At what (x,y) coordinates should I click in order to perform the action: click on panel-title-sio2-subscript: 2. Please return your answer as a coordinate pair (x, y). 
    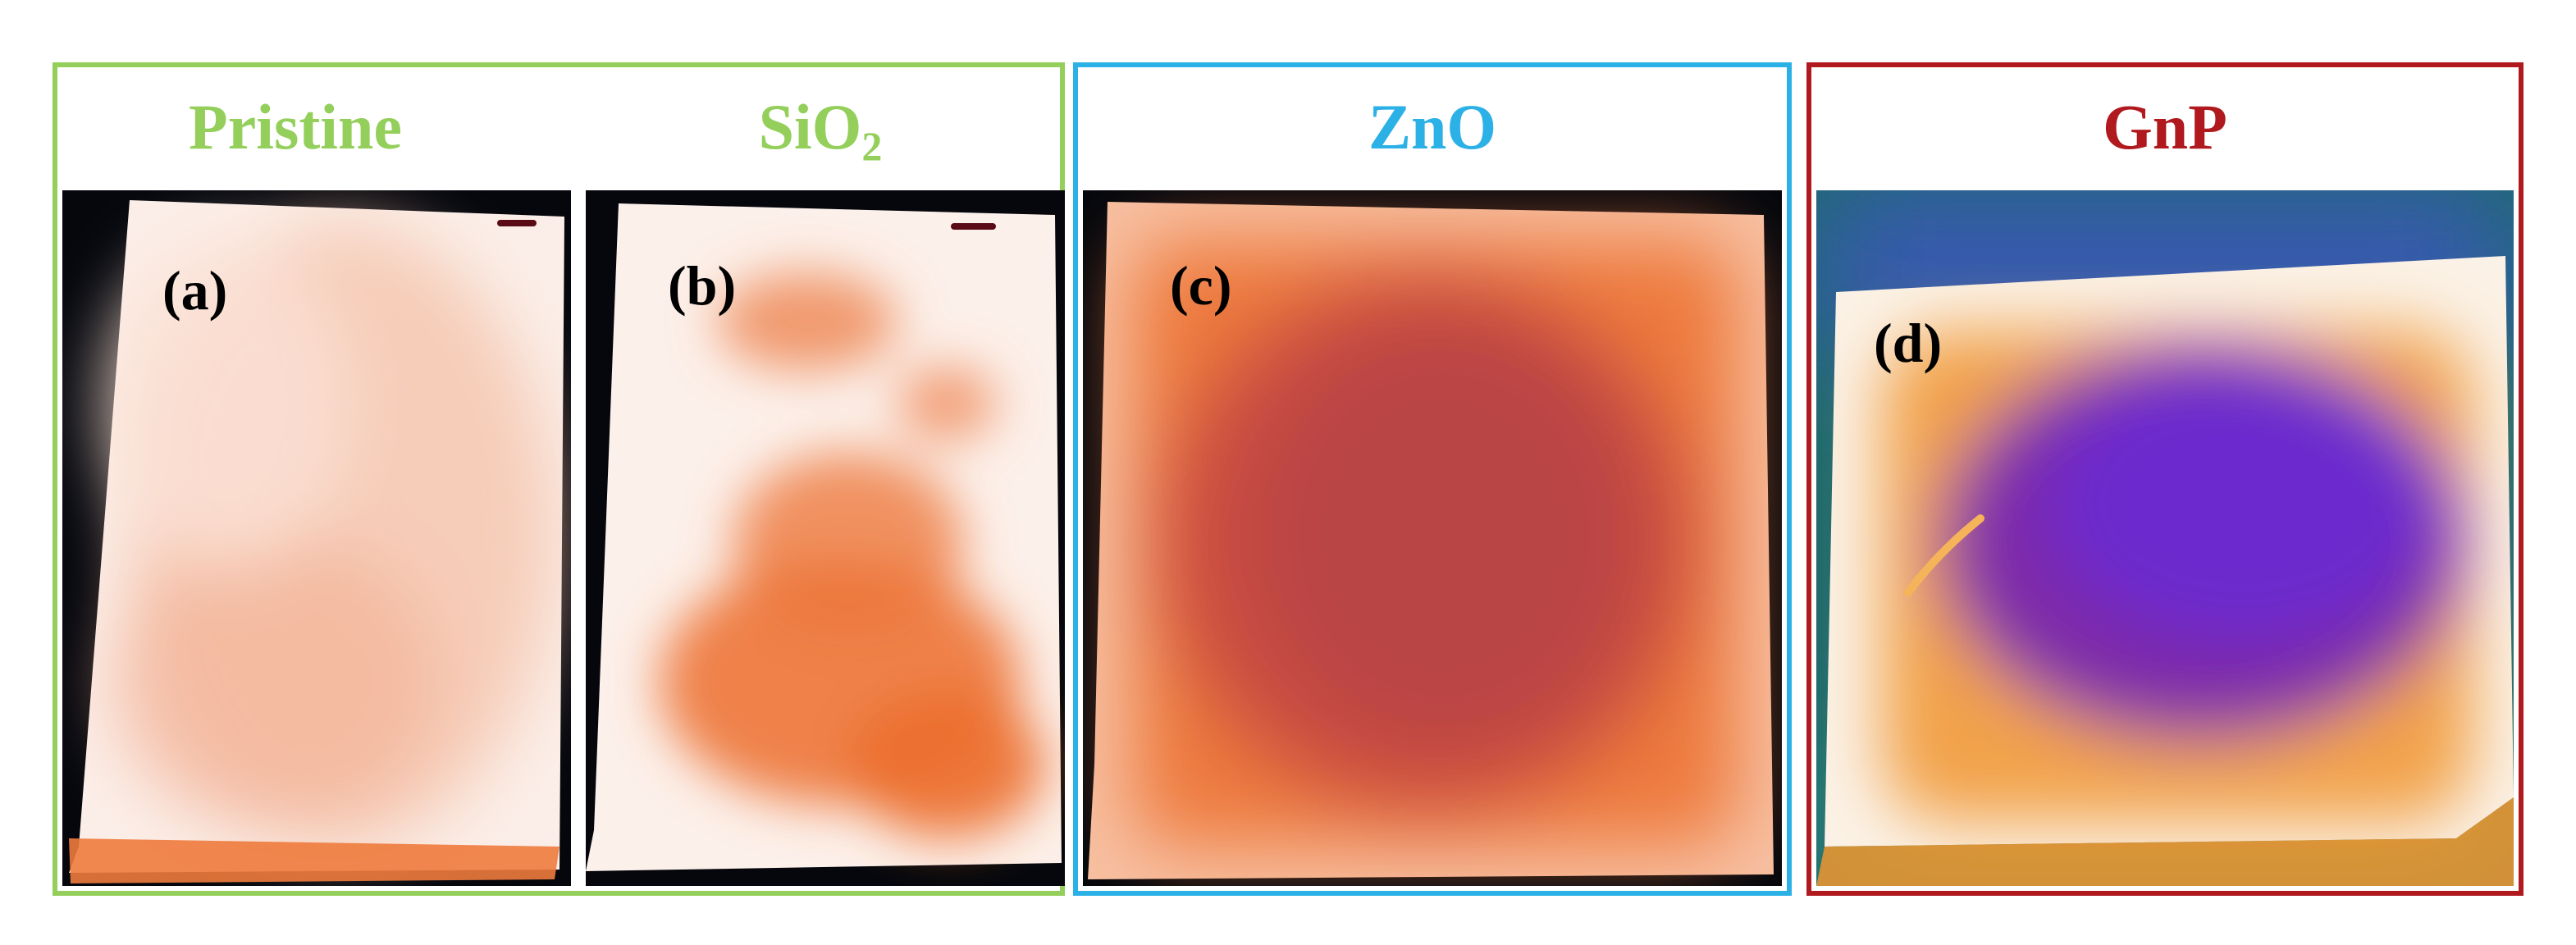
    Looking at the image, I should click on (872, 146).